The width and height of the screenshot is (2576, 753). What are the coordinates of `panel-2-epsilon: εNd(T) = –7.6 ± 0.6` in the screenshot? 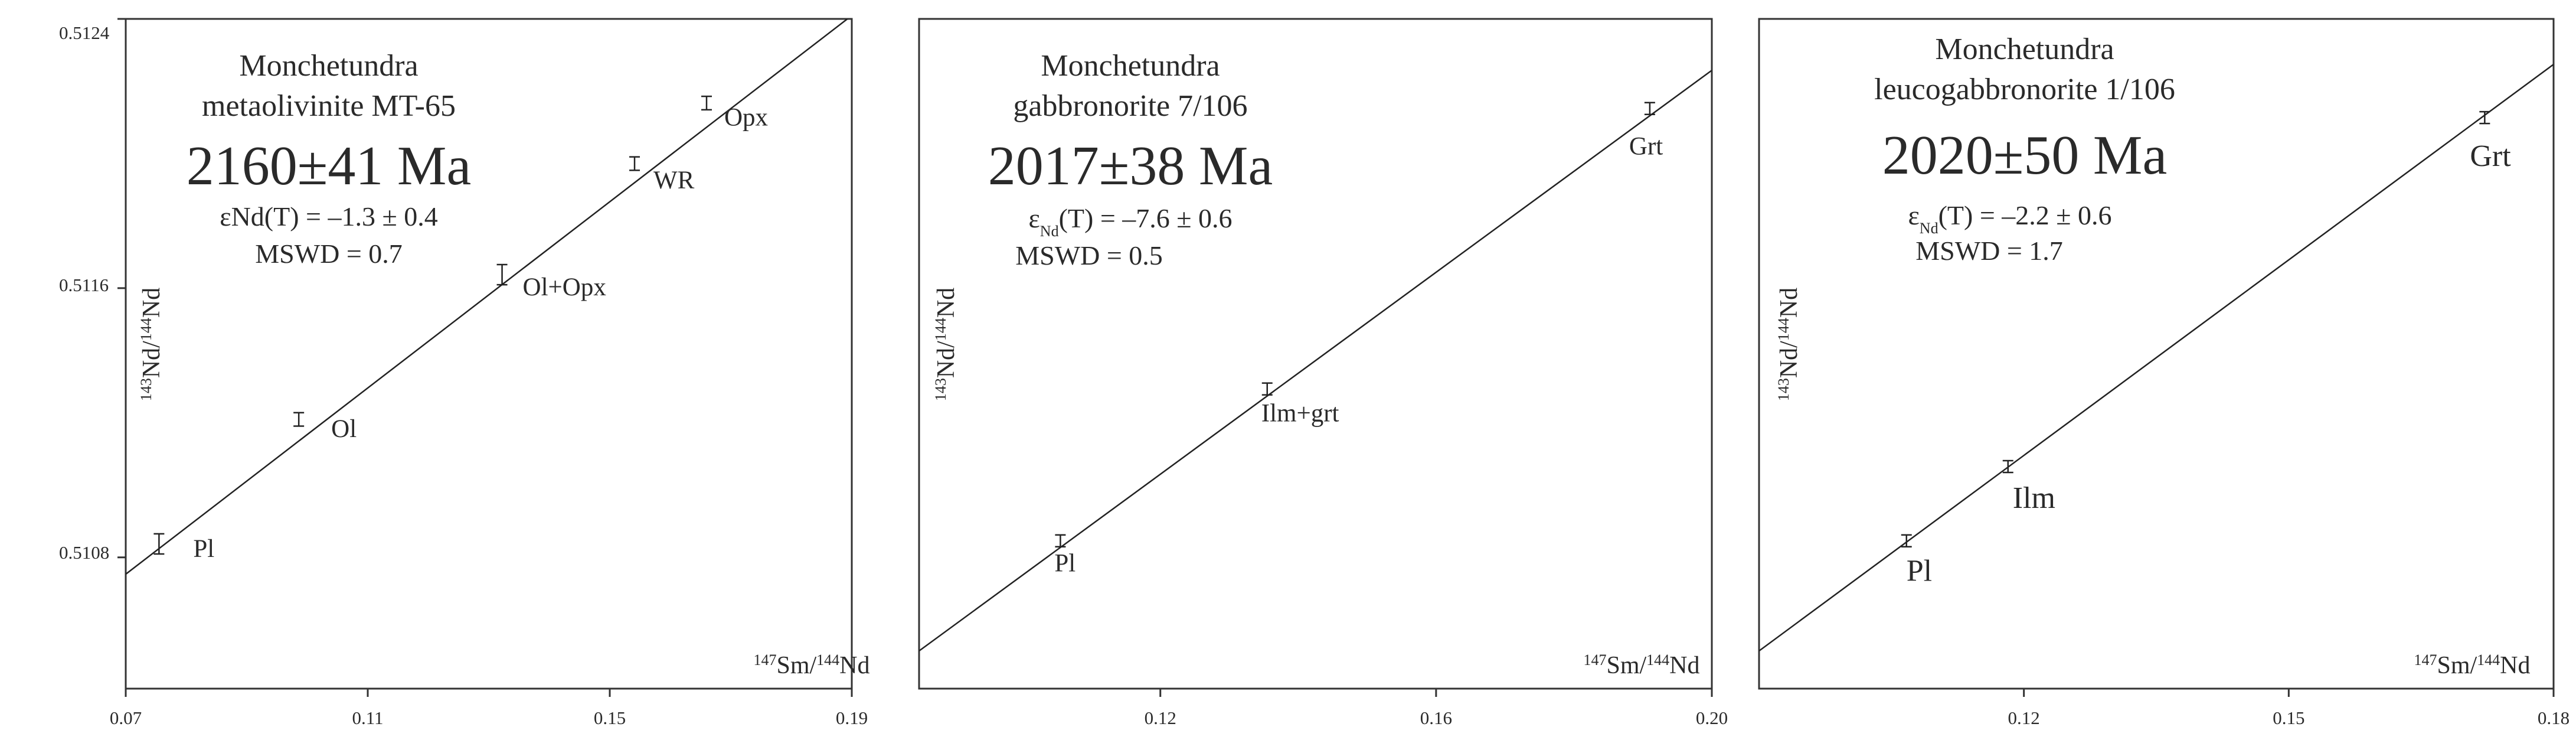 It's located at (1130, 221).